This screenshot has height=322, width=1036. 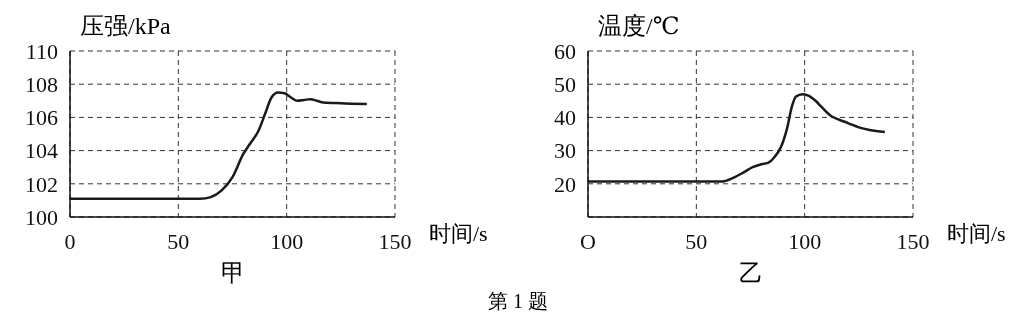 I want to click on text: 甲, so click(x=232, y=273).